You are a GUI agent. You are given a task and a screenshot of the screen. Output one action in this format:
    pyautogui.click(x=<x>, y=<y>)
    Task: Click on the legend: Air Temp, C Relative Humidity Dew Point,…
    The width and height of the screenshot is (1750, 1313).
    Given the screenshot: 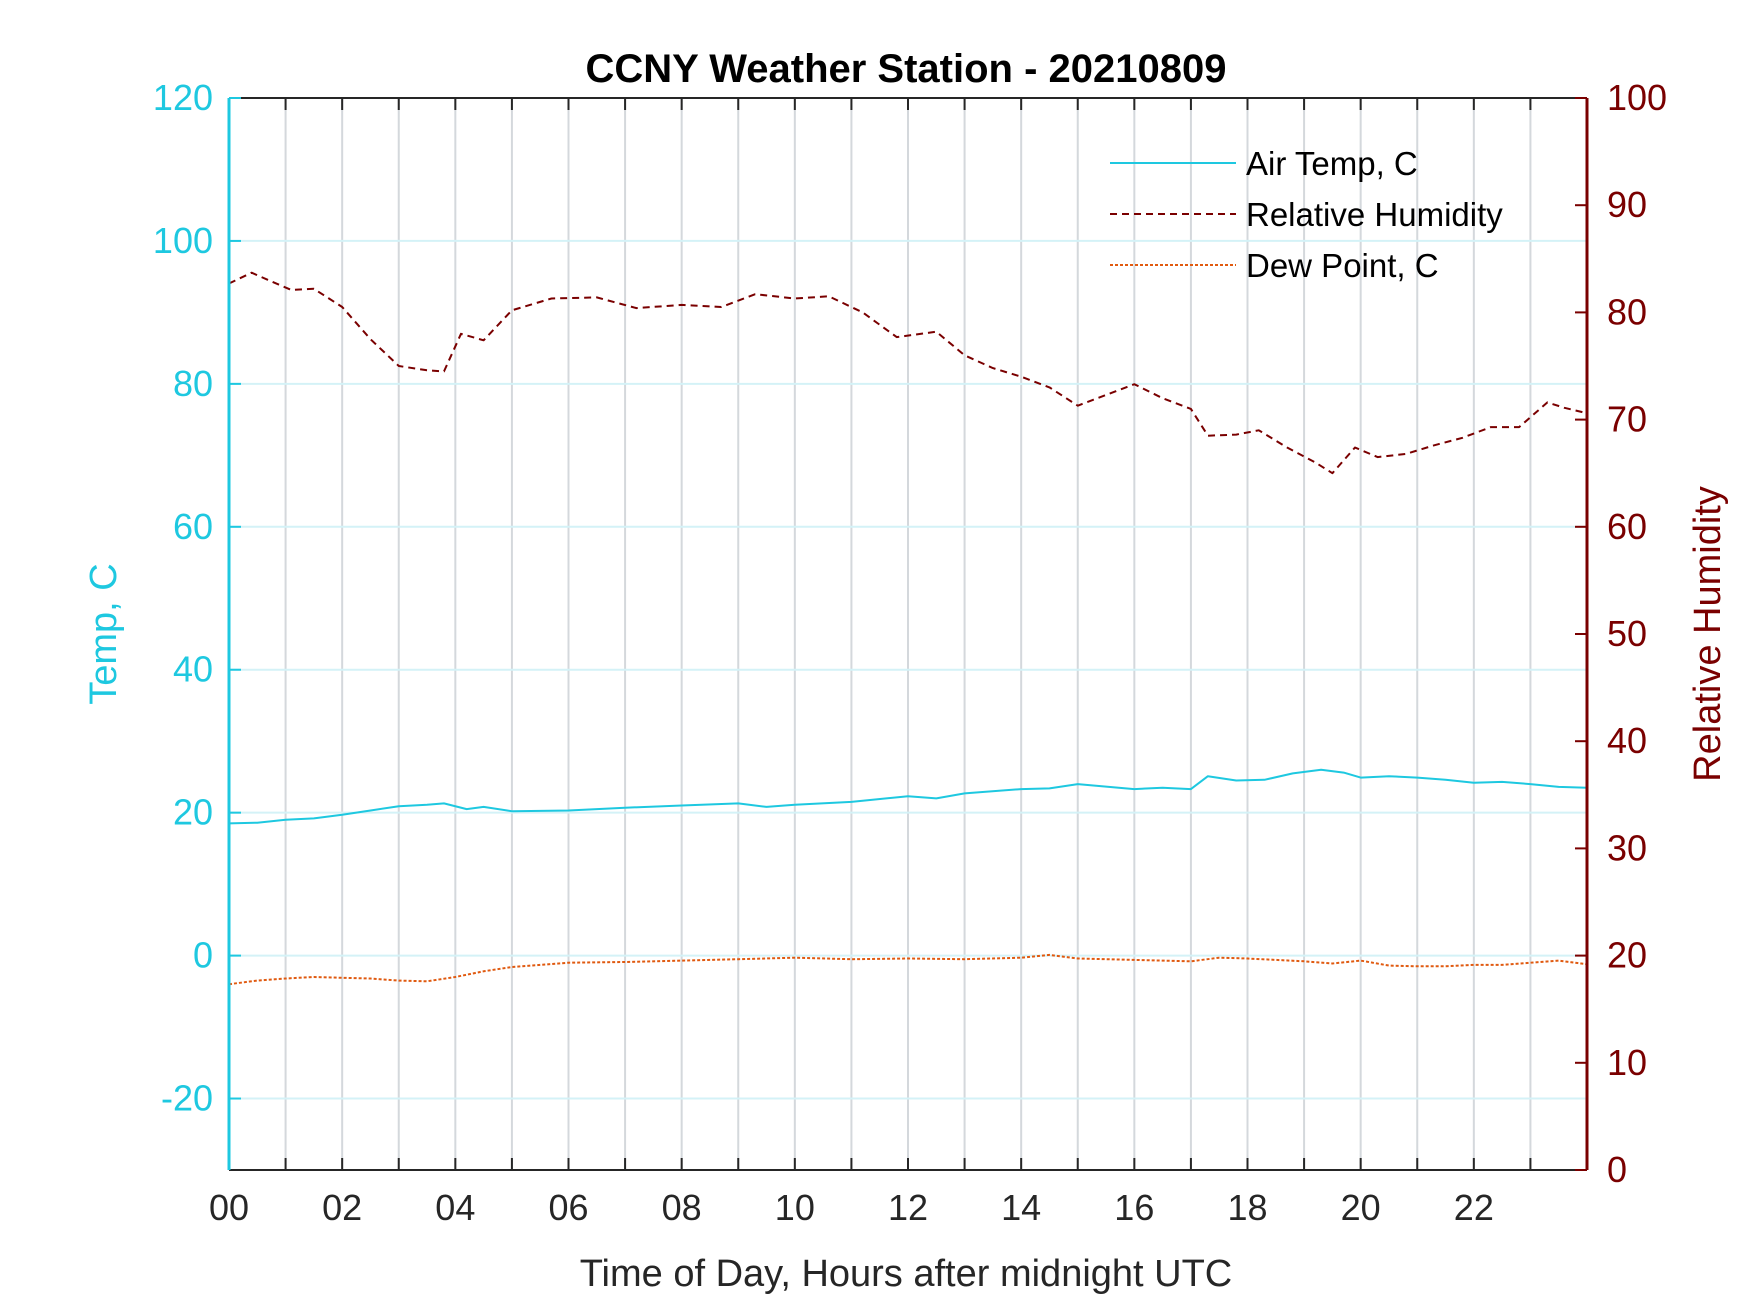 What is the action you would take?
    pyautogui.click(x=1306, y=214)
    